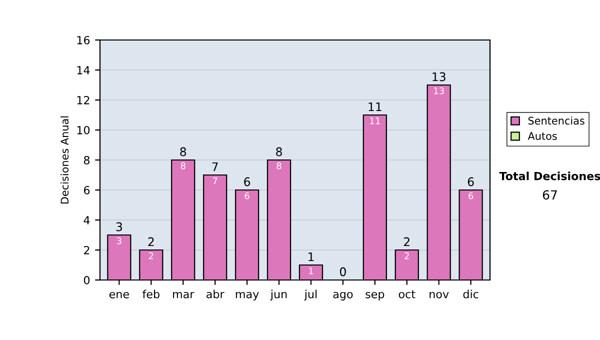 This screenshot has width=600, height=340. I want to click on y-tick-label: 16, so click(83, 40).